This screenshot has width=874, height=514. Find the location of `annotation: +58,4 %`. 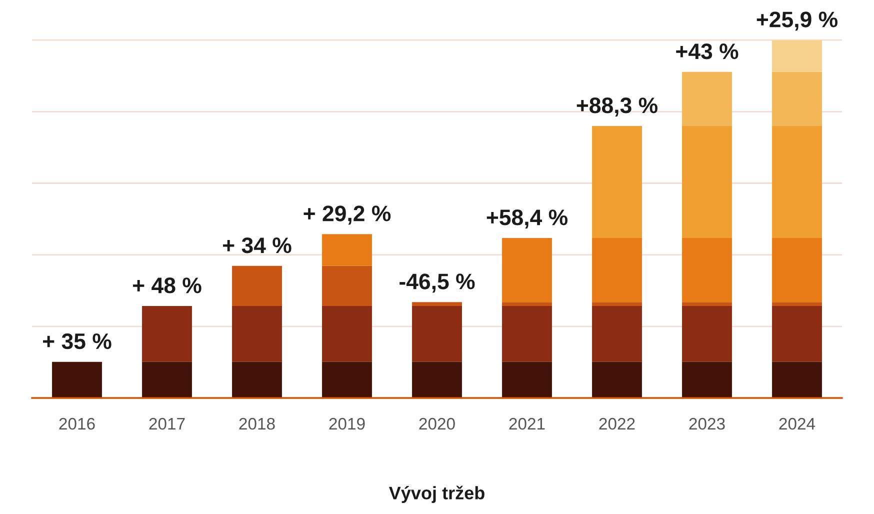

annotation: +58,4 % is located at coordinates (527, 219).